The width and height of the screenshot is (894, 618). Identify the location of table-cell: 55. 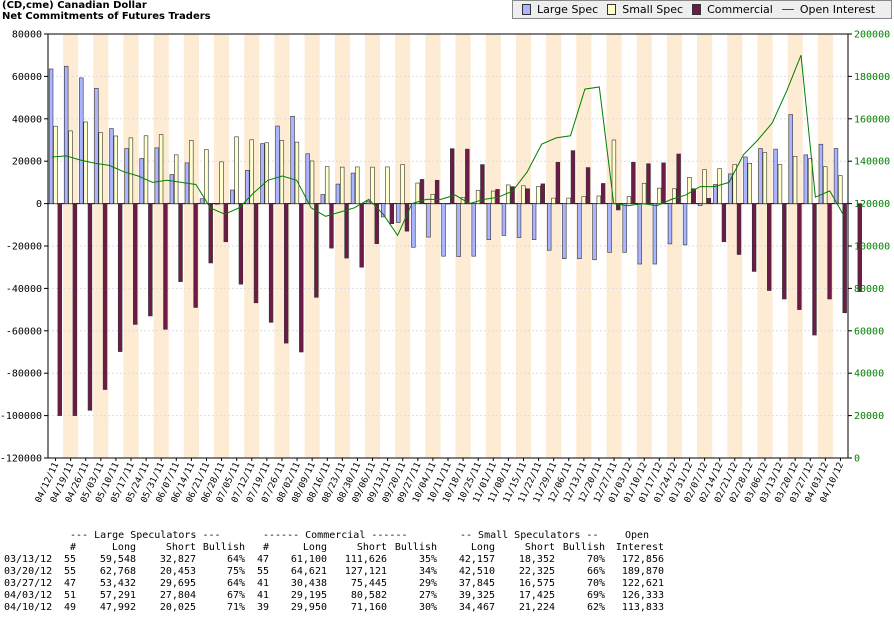
(262, 571).